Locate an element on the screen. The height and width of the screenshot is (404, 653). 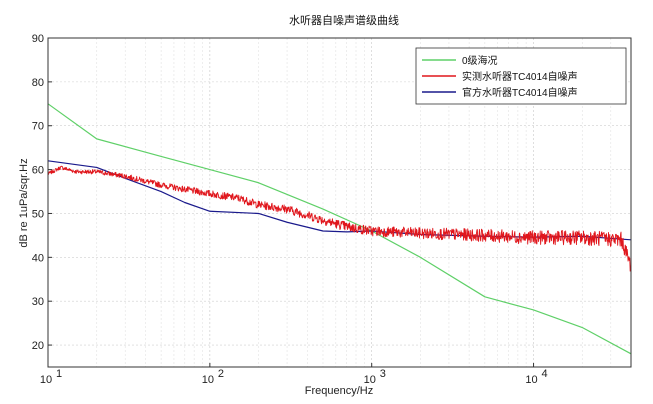
y-tick-label: 90 is located at coordinates (38, 39).